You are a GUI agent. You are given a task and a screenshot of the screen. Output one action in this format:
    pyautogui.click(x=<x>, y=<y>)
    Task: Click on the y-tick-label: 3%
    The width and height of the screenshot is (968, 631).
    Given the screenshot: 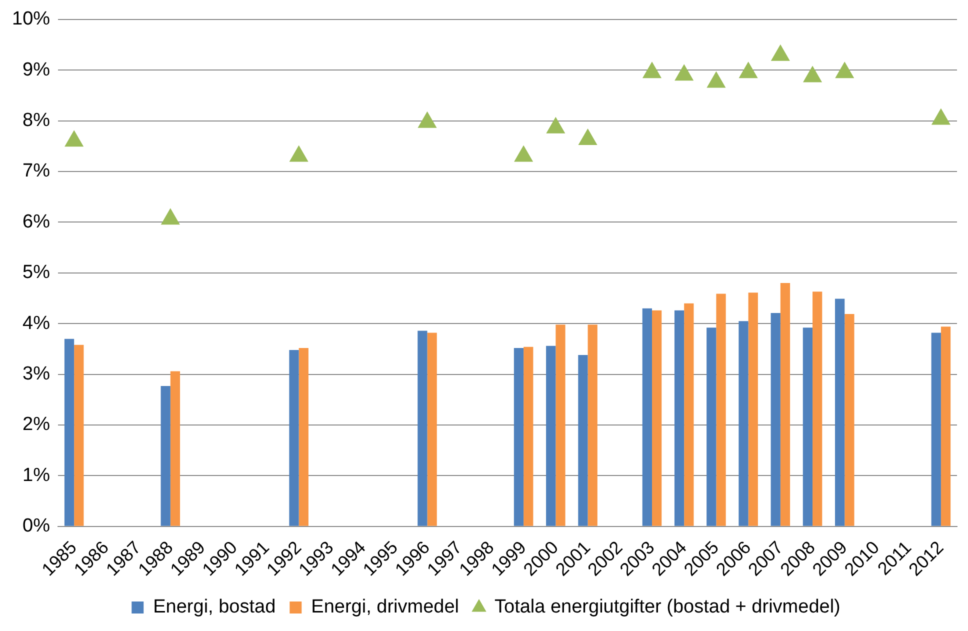 What is the action you would take?
    pyautogui.click(x=36, y=374)
    